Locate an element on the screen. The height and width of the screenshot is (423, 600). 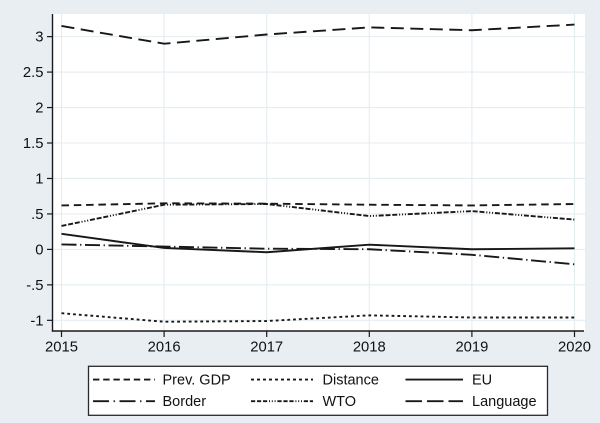
svg-text: -1 is located at coordinates (36, 321).